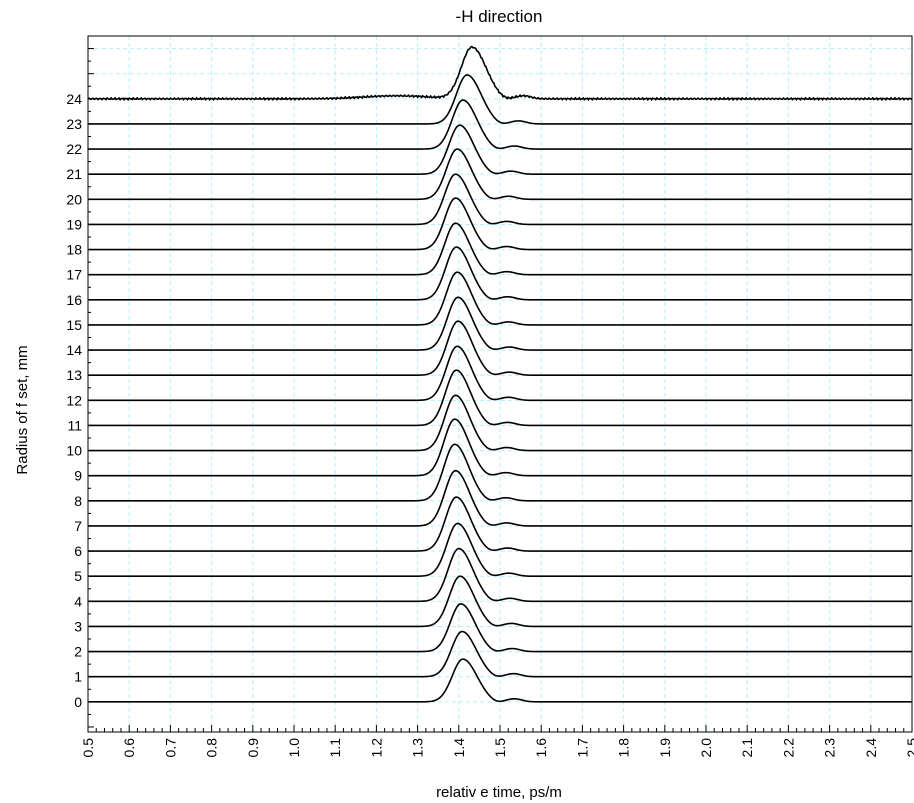  Describe the element at coordinates (78, 576) in the screenshot. I see `y-tick-label: 5` at that location.